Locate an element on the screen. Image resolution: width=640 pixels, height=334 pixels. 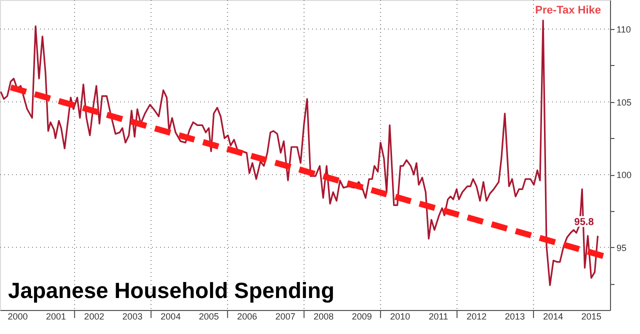
x-tick-label: 2011 is located at coordinates (438, 317).